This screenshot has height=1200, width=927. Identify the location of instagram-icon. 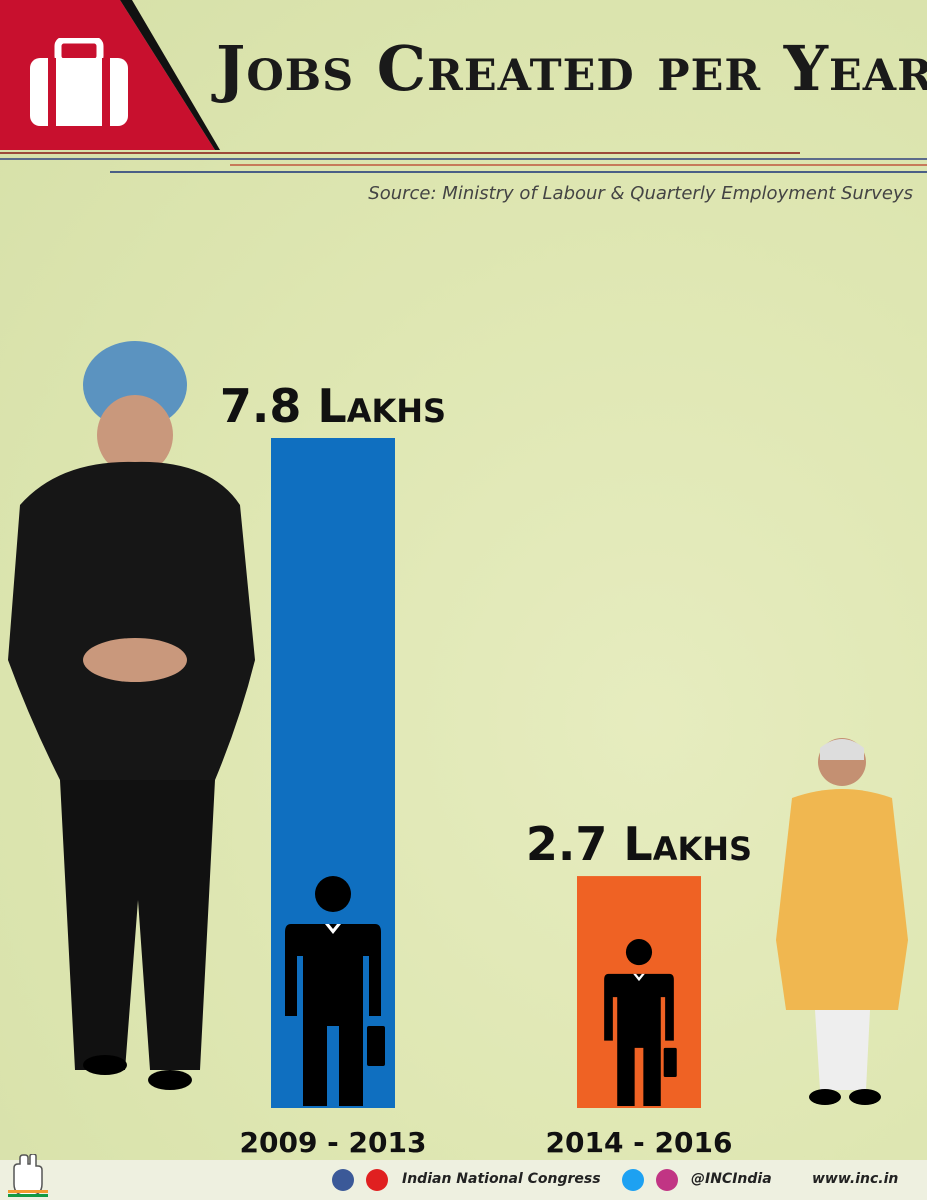
(667, 1180).